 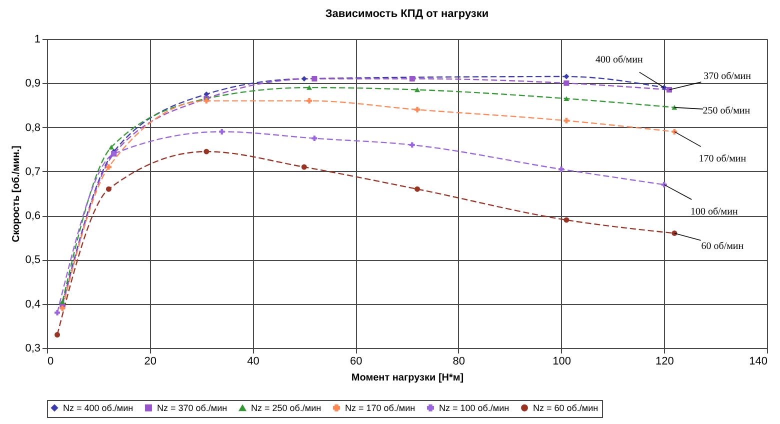 I want to click on legend-label: Nz = 100 об./мин, so click(x=474, y=407).